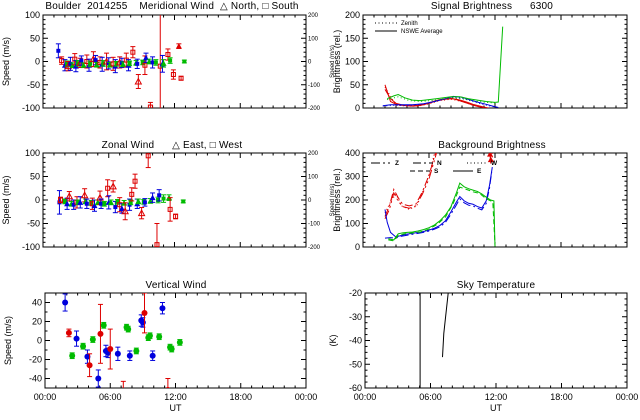 The image size is (640, 420). Describe the element at coordinates (176, 285) in the screenshot. I see `panel-title-vertical-wind: Vertical Wind` at that location.